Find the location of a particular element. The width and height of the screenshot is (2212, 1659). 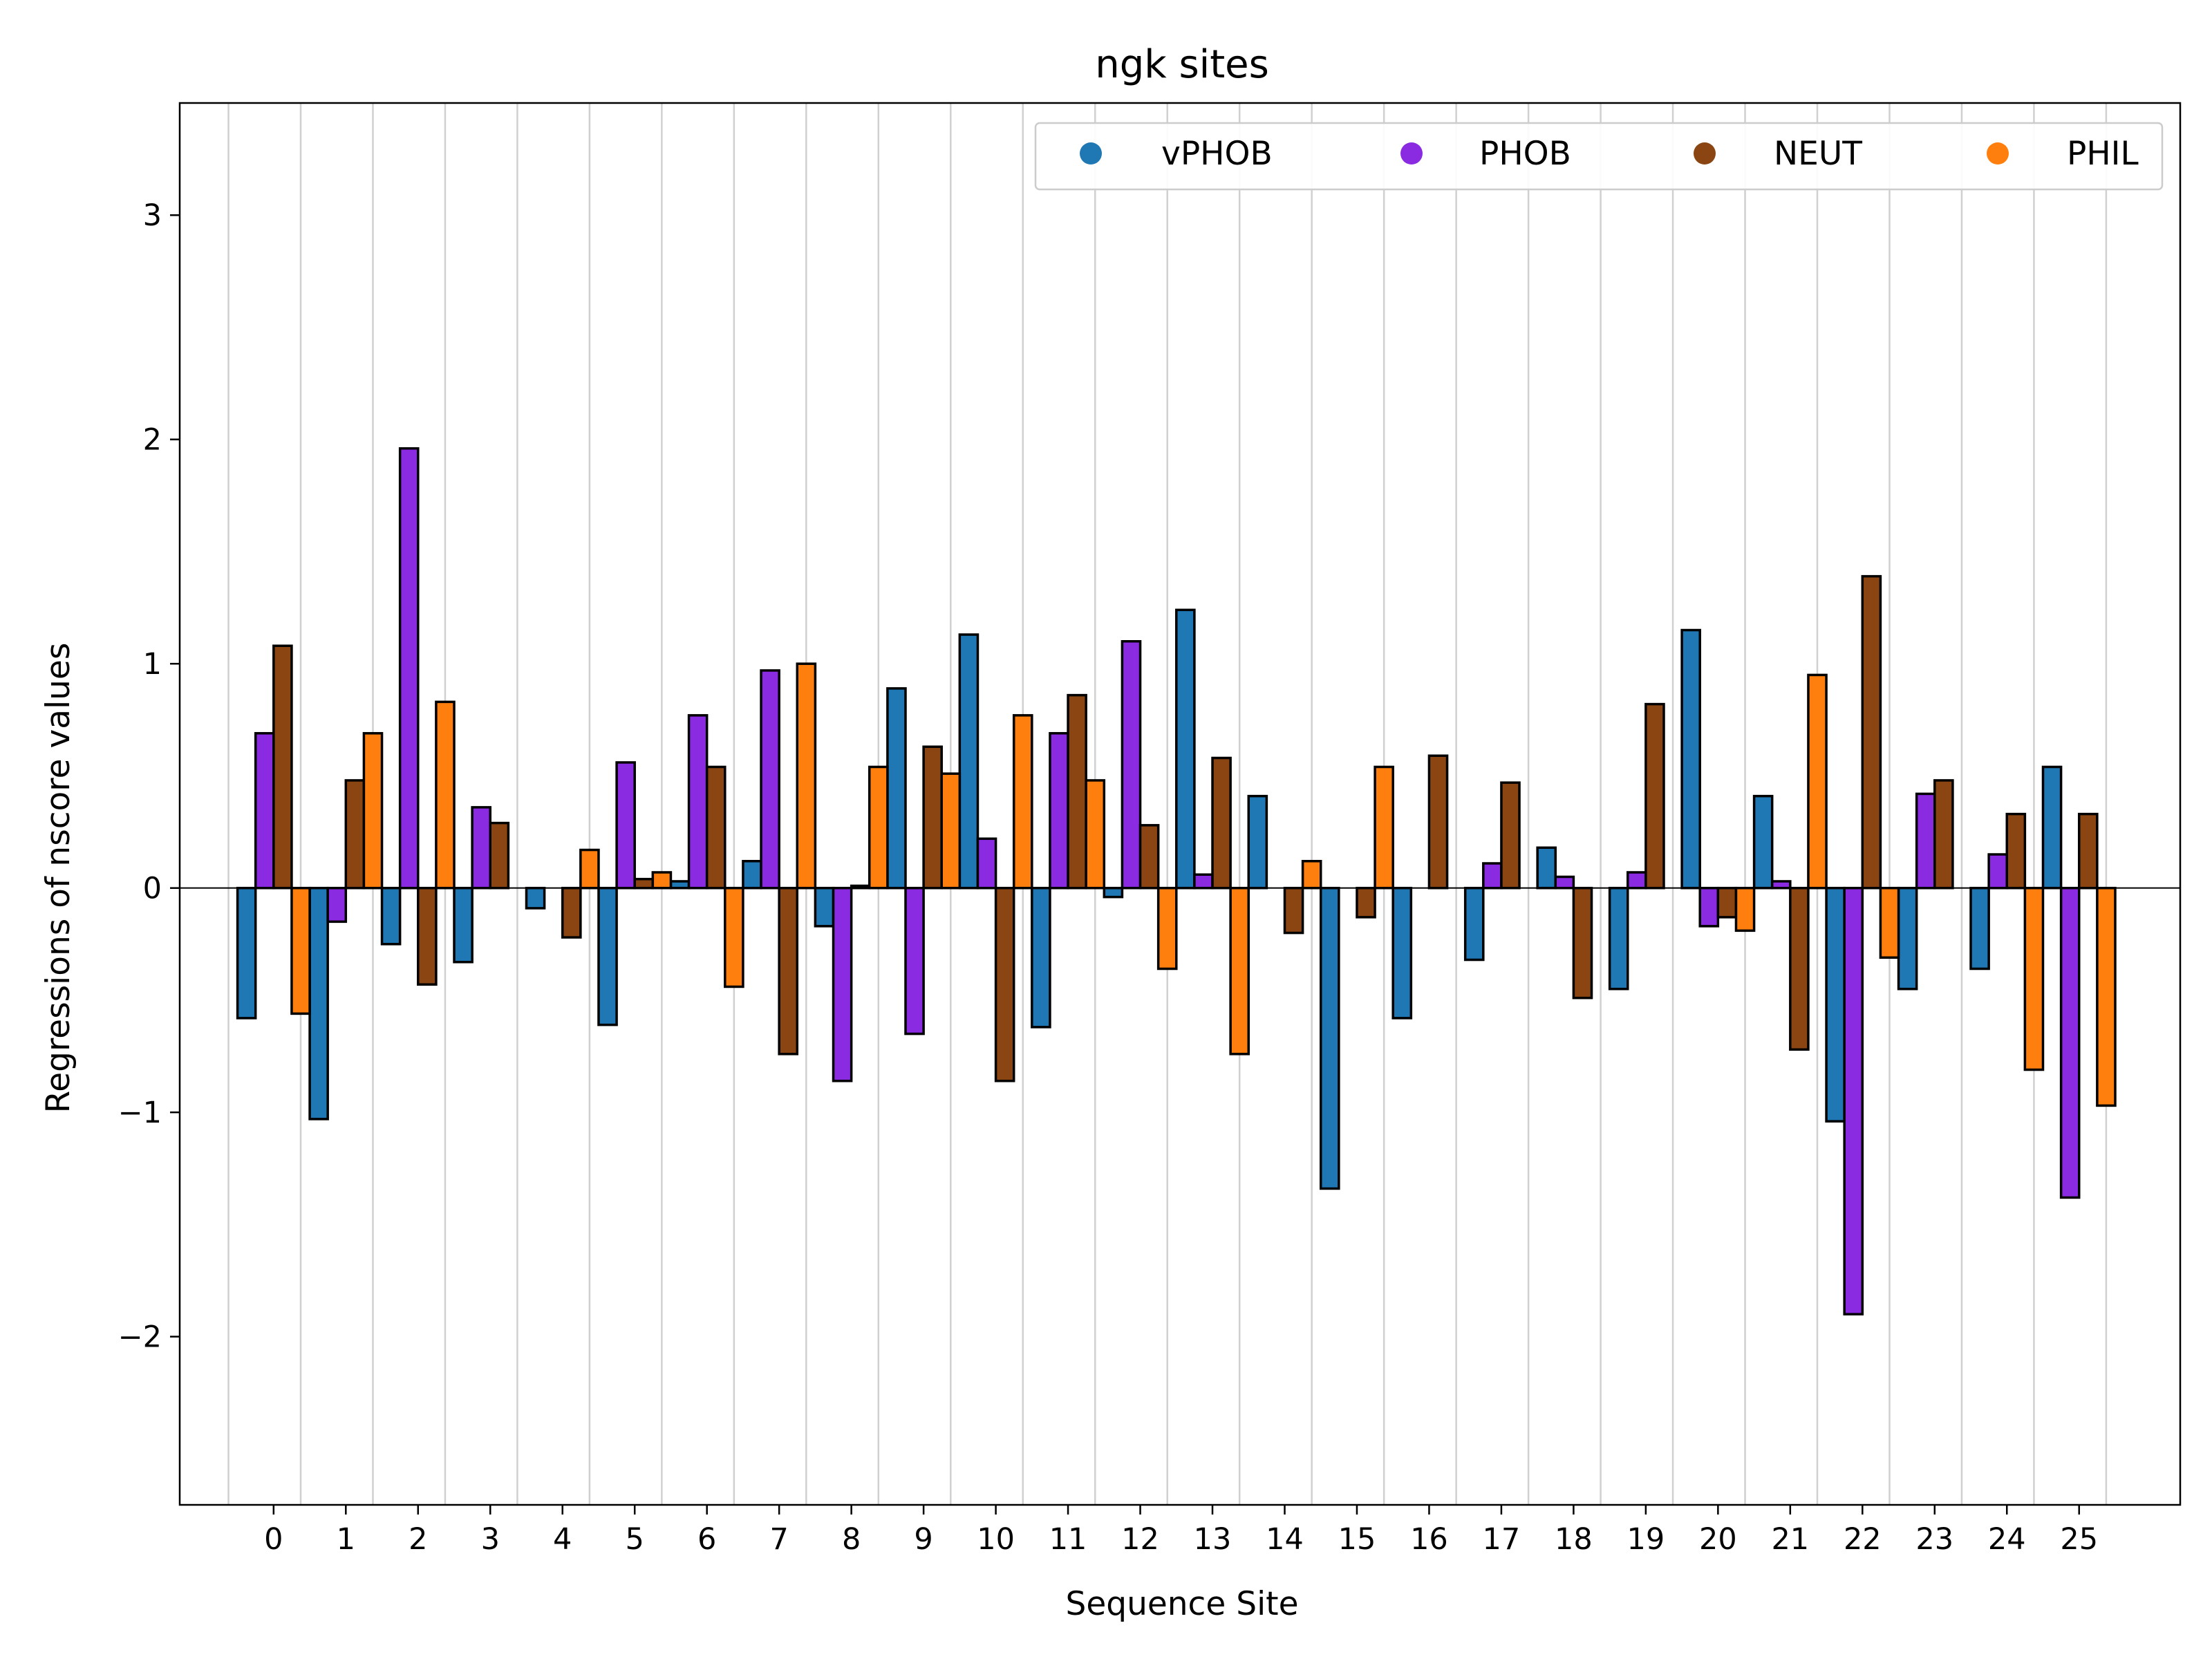

x-tick-label: 18 is located at coordinates (1574, 1540).